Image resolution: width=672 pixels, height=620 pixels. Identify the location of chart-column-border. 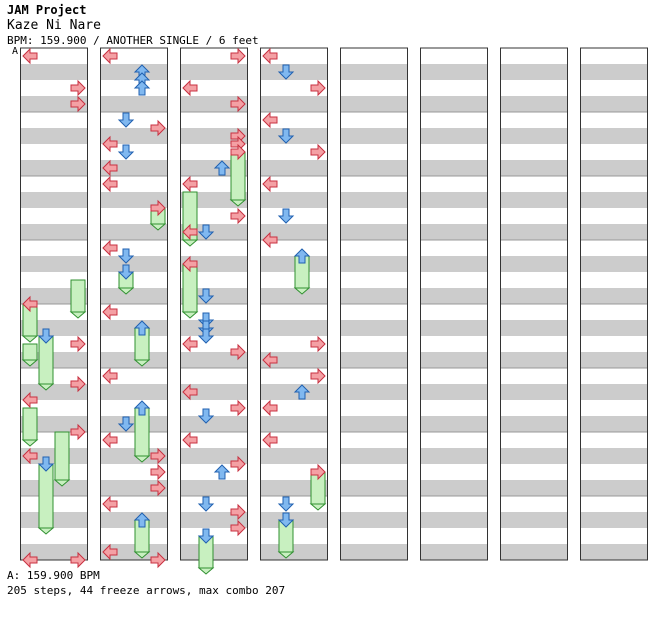
(374, 304).